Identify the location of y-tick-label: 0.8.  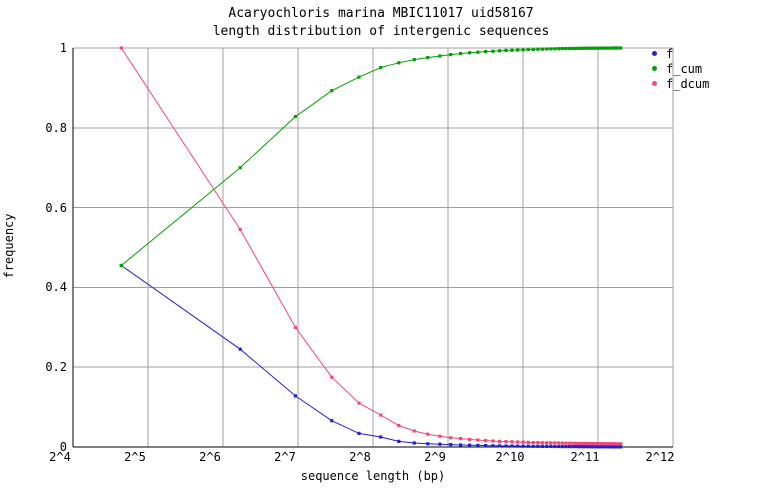
(56, 127).